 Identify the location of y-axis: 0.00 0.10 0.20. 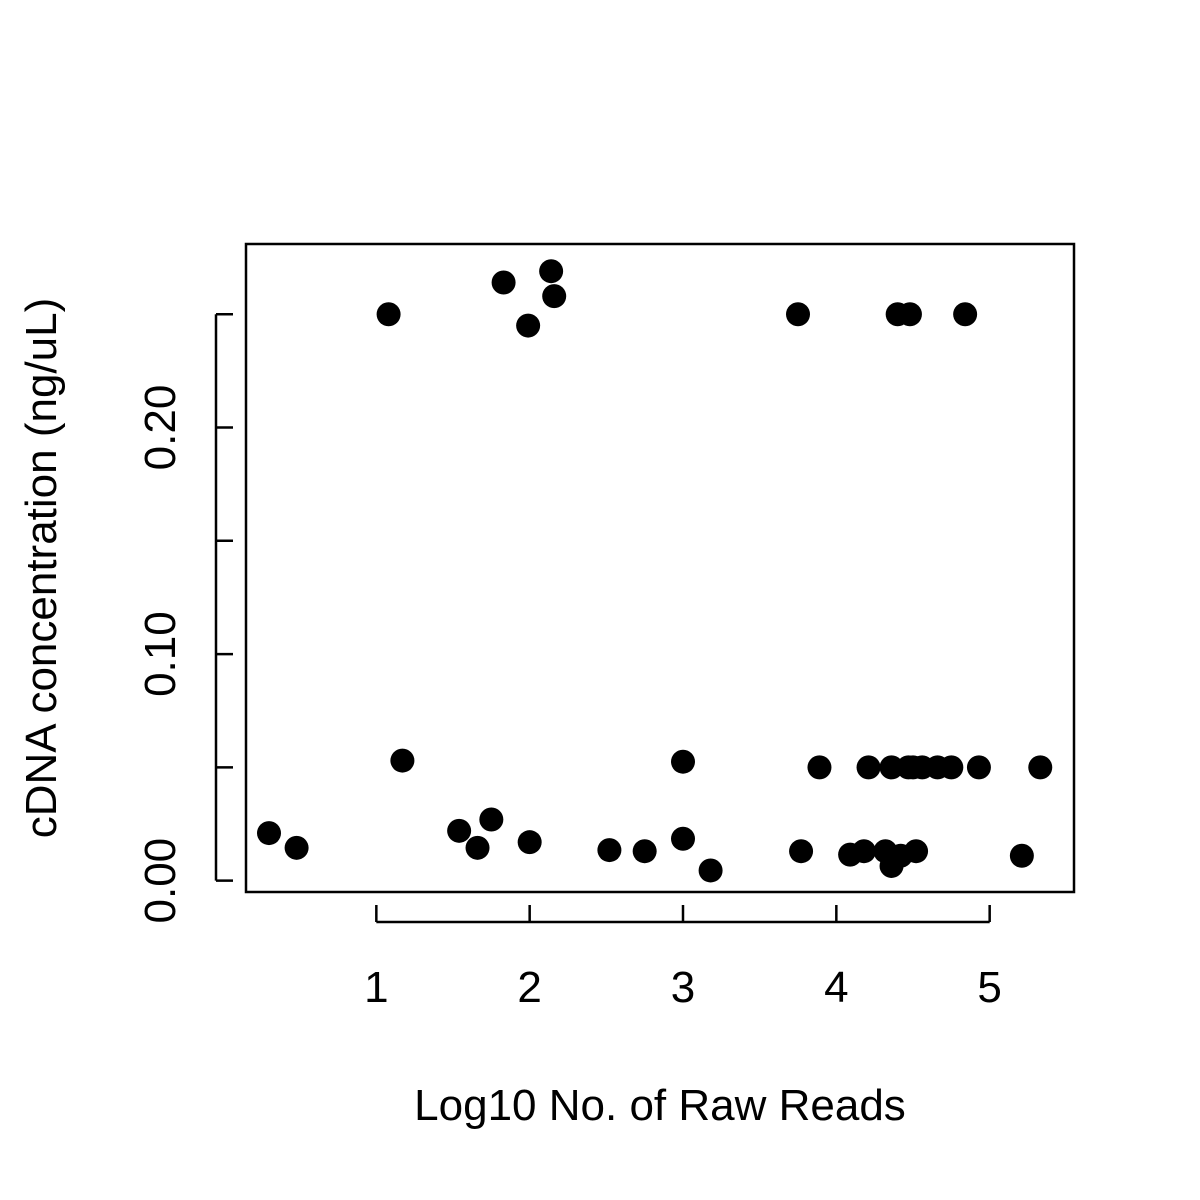
(184, 618).